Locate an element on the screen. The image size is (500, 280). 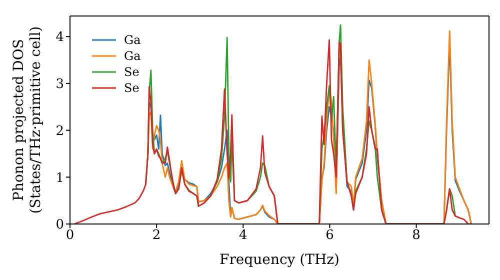
x-tick-label: 4 is located at coordinates (243, 236).